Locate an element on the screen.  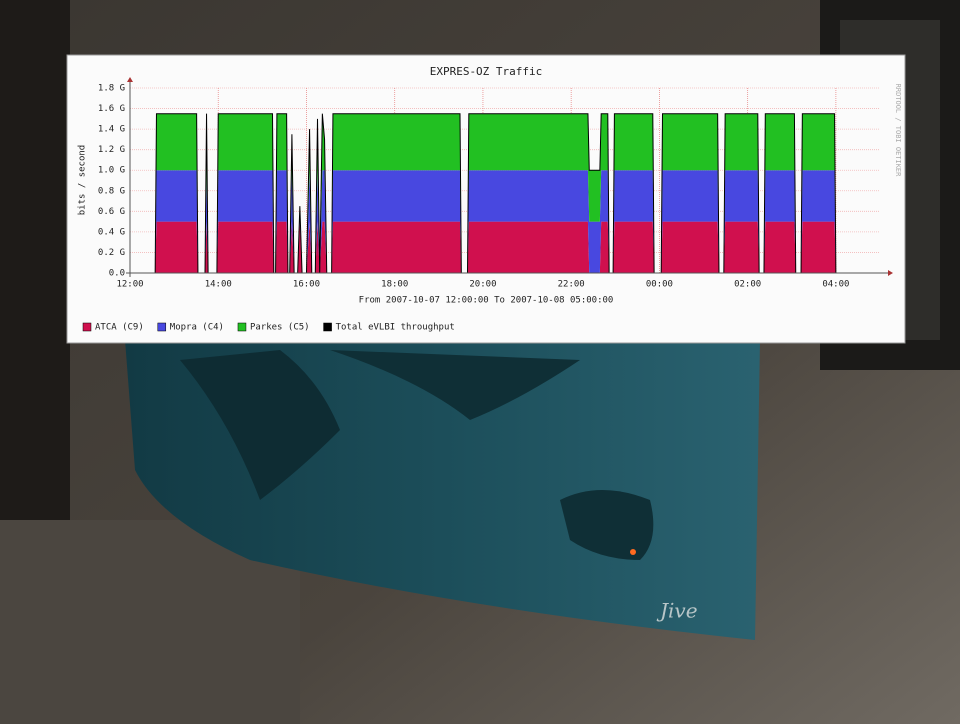
legend-label: ATCA (C9) is located at coordinates (119, 328).